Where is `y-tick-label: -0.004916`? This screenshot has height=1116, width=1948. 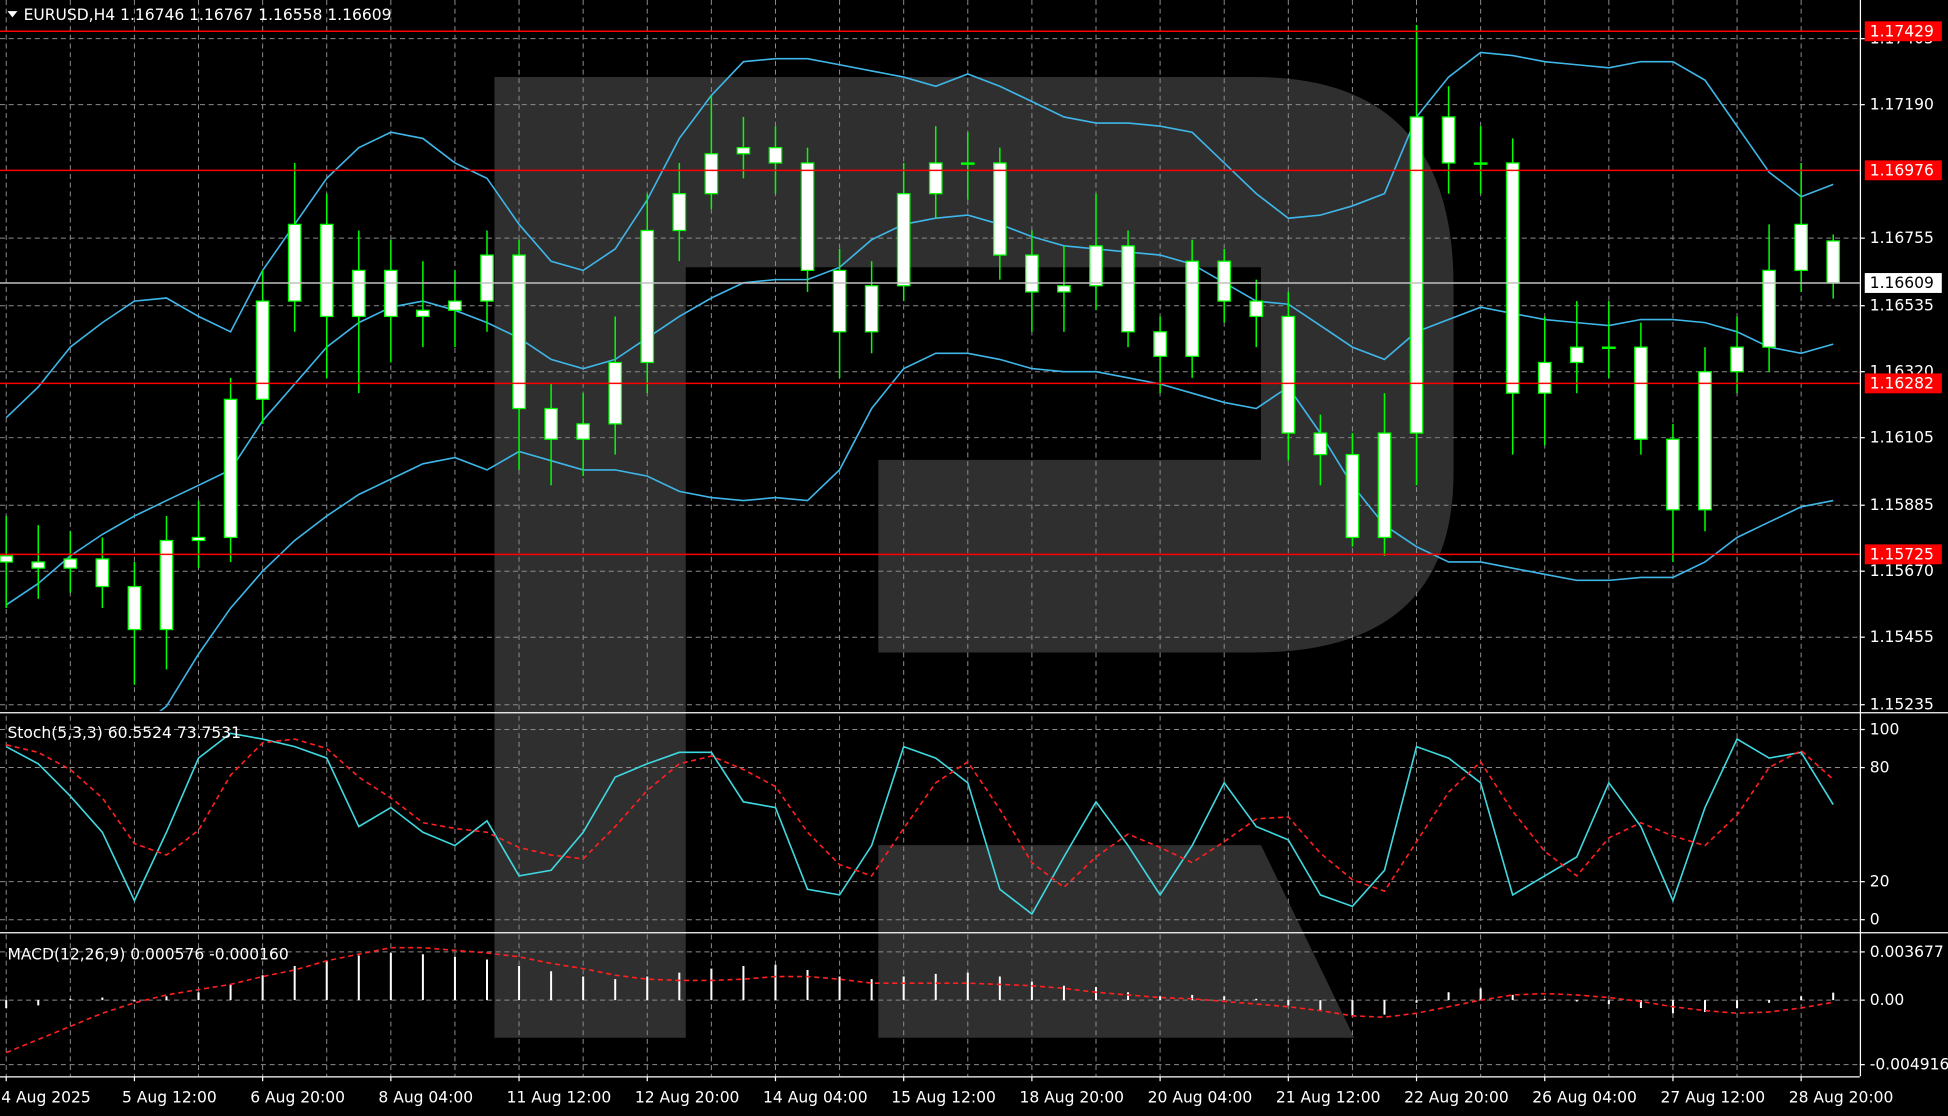
y-tick-label: -0.004916 is located at coordinates (1909, 1065).